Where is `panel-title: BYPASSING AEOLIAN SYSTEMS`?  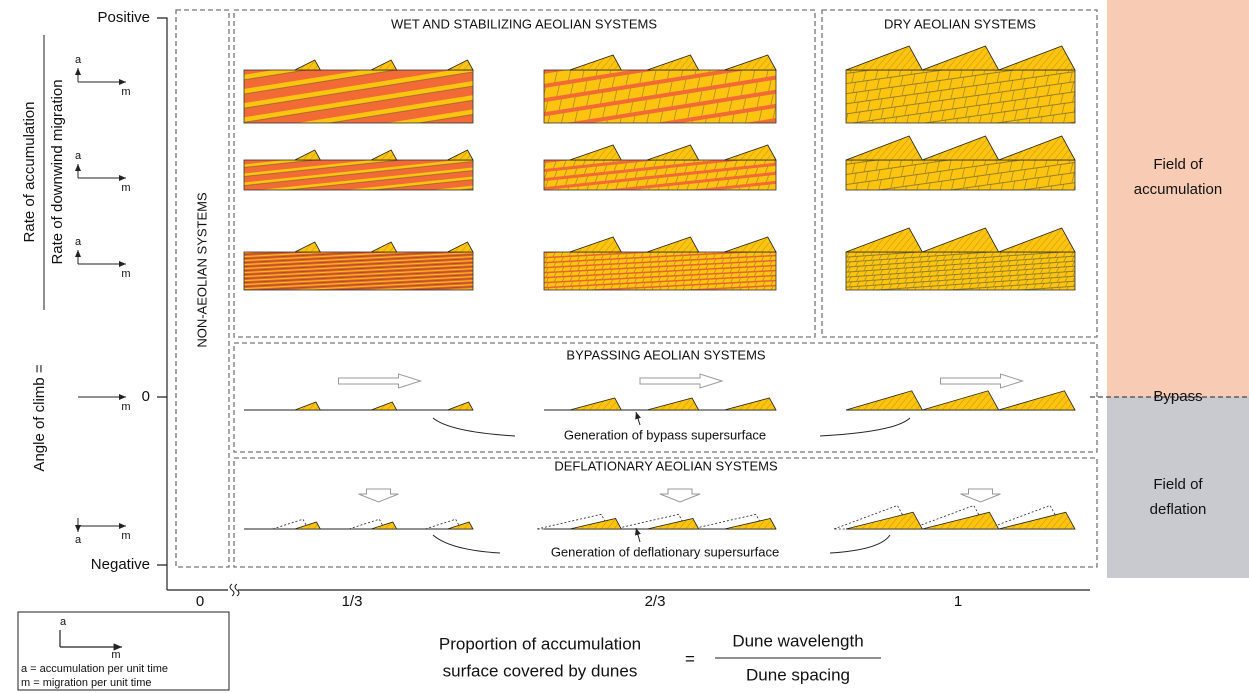 panel-title: BYPASSING AEOLIAN SYSTEMS is located at coordinates (665, 354).